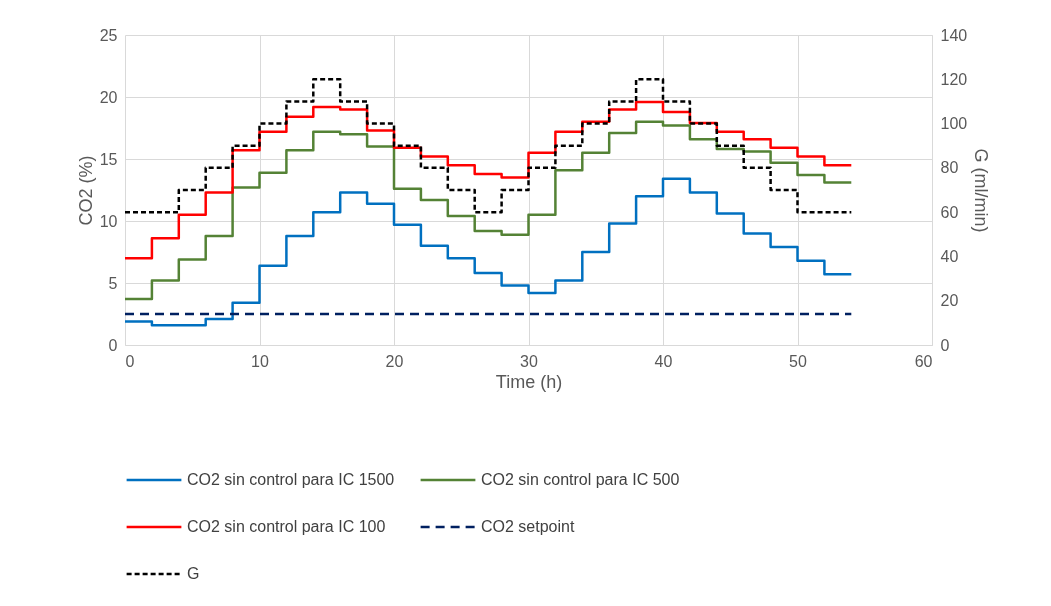  What do you see at coordinates (260, 361) in the screenshot?
I see `x-tick-label: 10` at bounding box center [260, 361].